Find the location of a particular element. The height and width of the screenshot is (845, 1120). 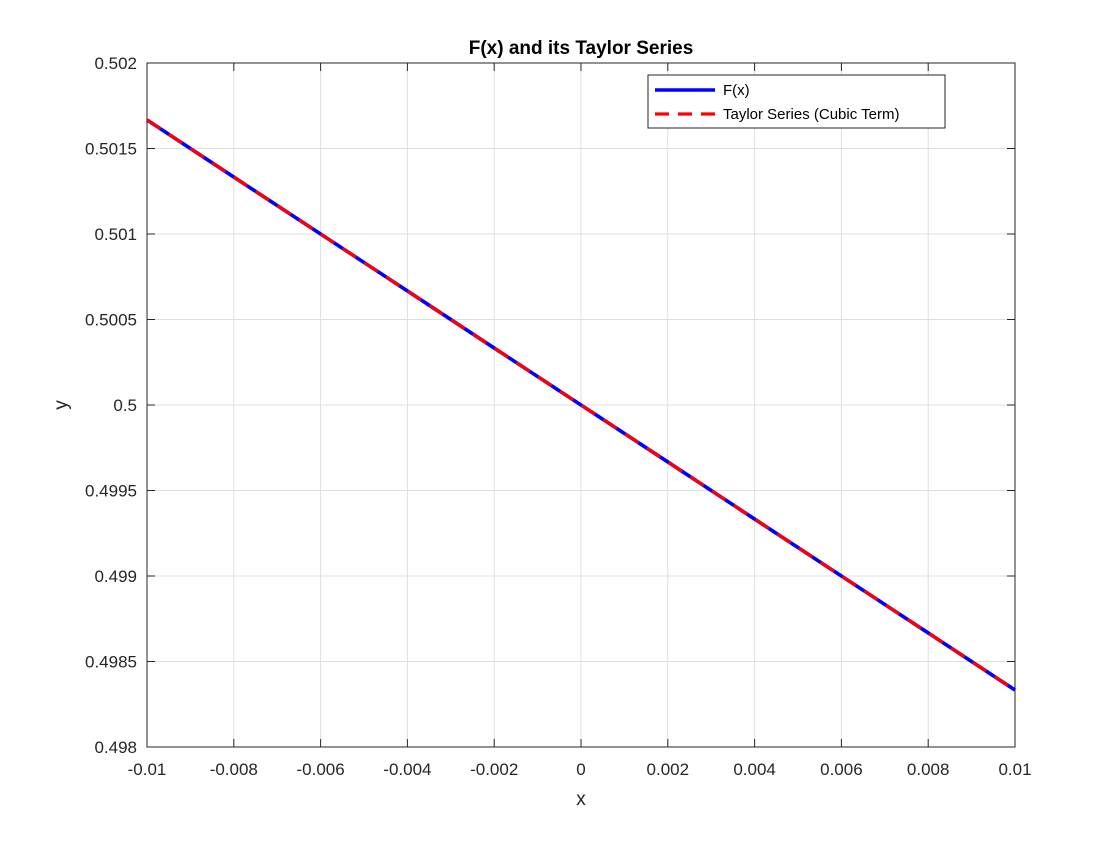

y-tick-label: 0.499 is located at coordinates (115, 576).